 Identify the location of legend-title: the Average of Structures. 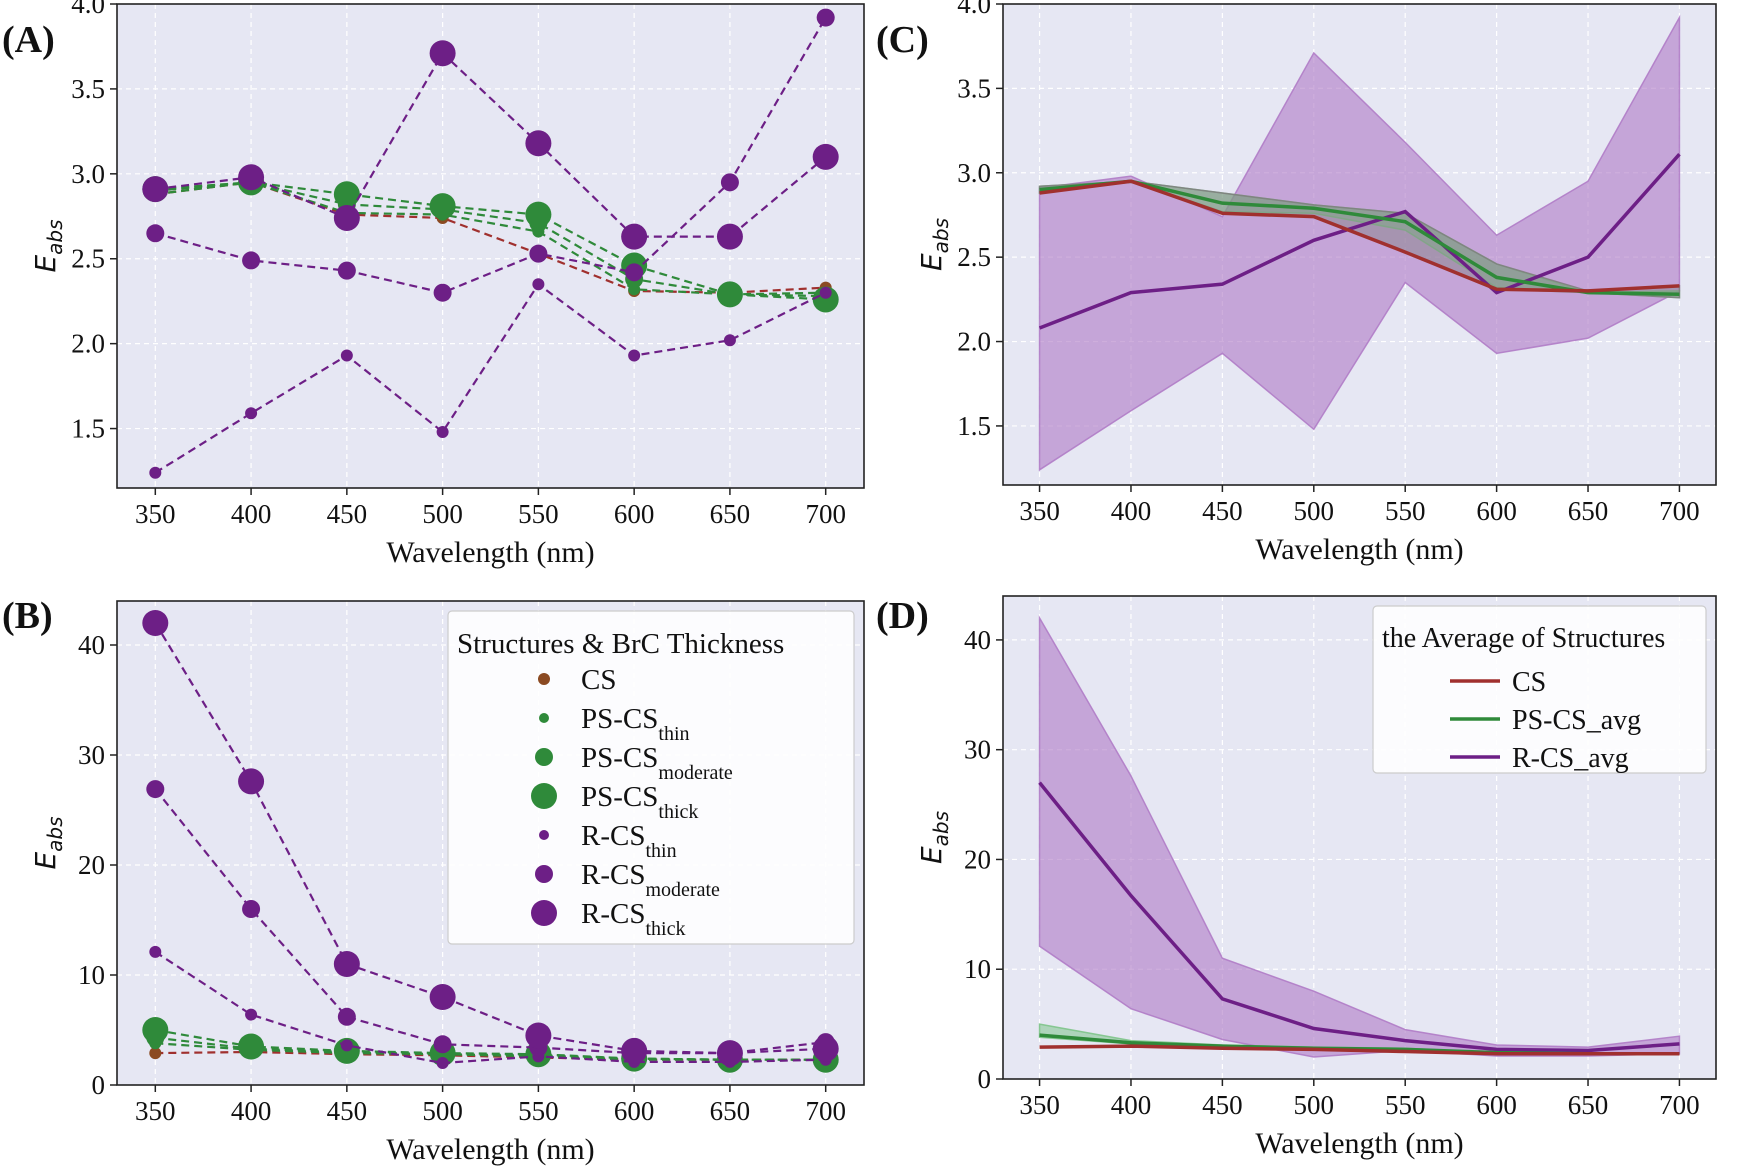
(1523, 638).